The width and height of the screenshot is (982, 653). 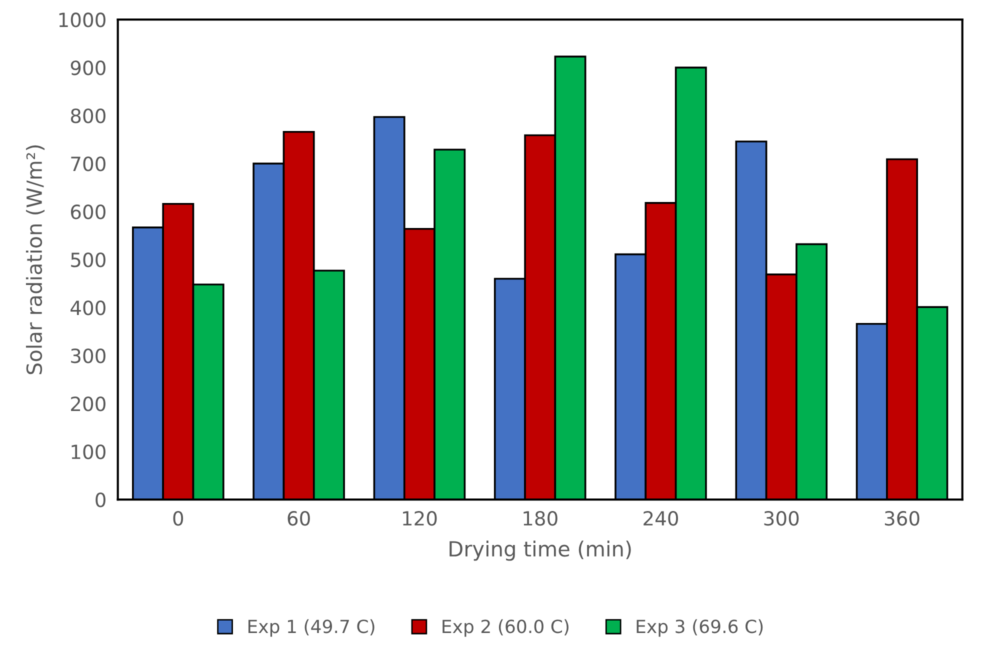 What do you see at coordinates (88, 164) in the screenshot?
I see `y-tick-label: 700` at bounding box center [88, 164].